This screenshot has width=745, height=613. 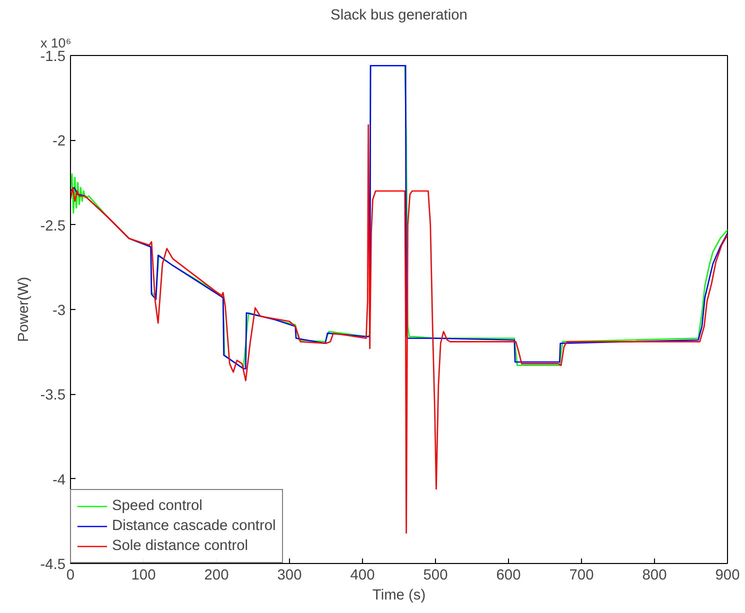 What do you see at coordinates (53, 57) in the screenshot?
I see `y-tick-label: -1.5` at bounding box center [53, 57].